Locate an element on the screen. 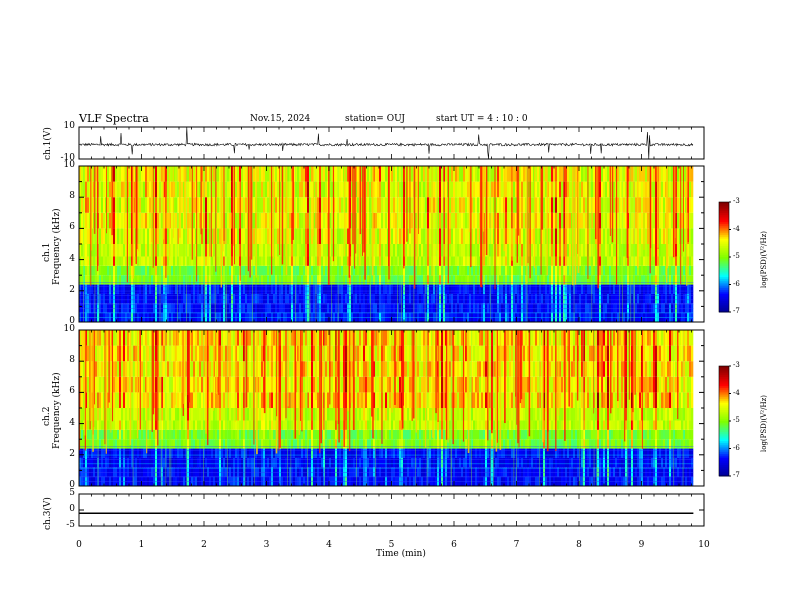  ch3-waveform-ylabel: ch.3(V) is located at coordinates (48, 513).